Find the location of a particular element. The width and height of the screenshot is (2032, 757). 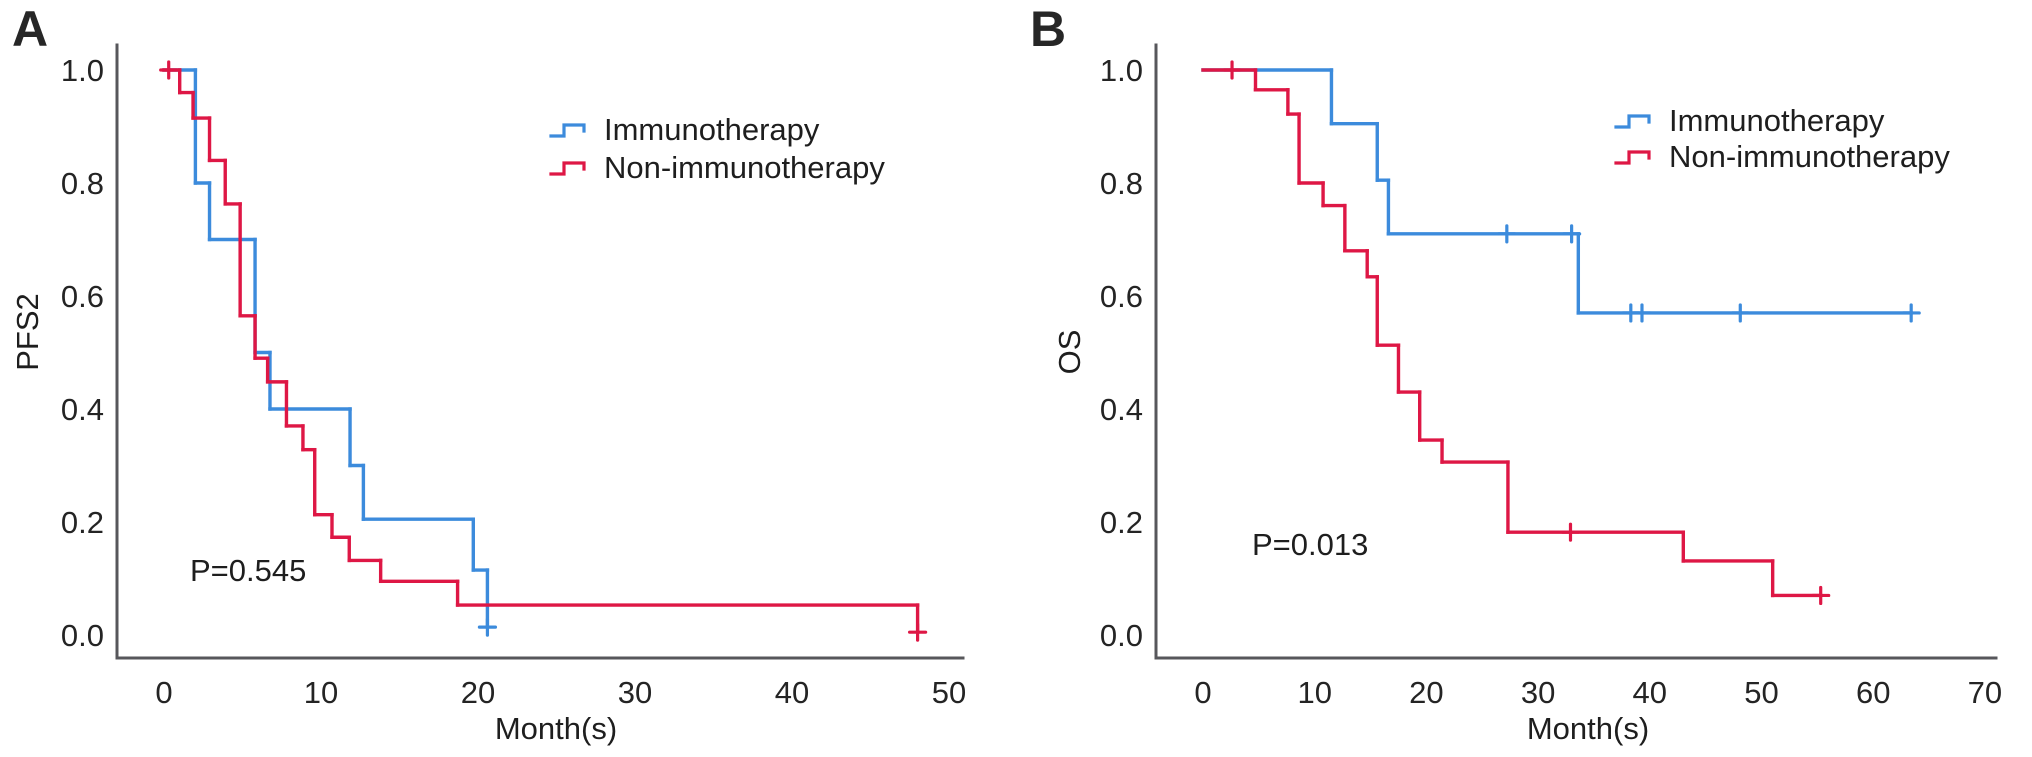

x-tick-label-b: 50 is located at coordinates (1761, 692).